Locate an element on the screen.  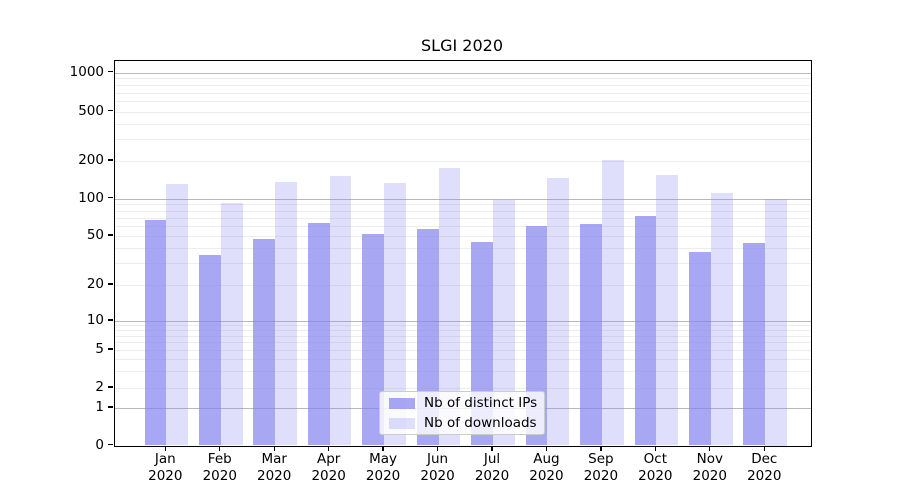
legend-item-distinct-ips: Nb of distinct IPs is located at coordinates (463, 403).